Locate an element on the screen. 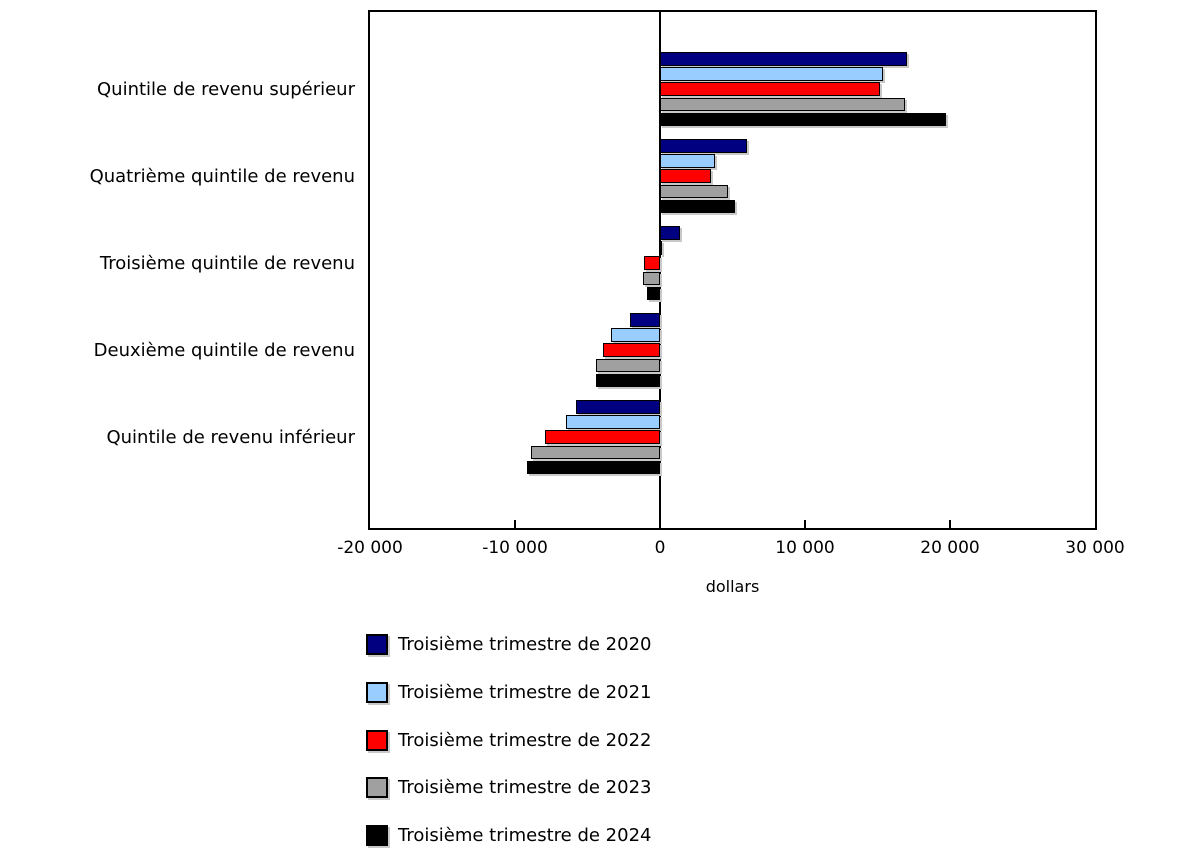 This screenshot has height=867, width=1190. bar-2021-cat4 is located at coordinates (612, 422).